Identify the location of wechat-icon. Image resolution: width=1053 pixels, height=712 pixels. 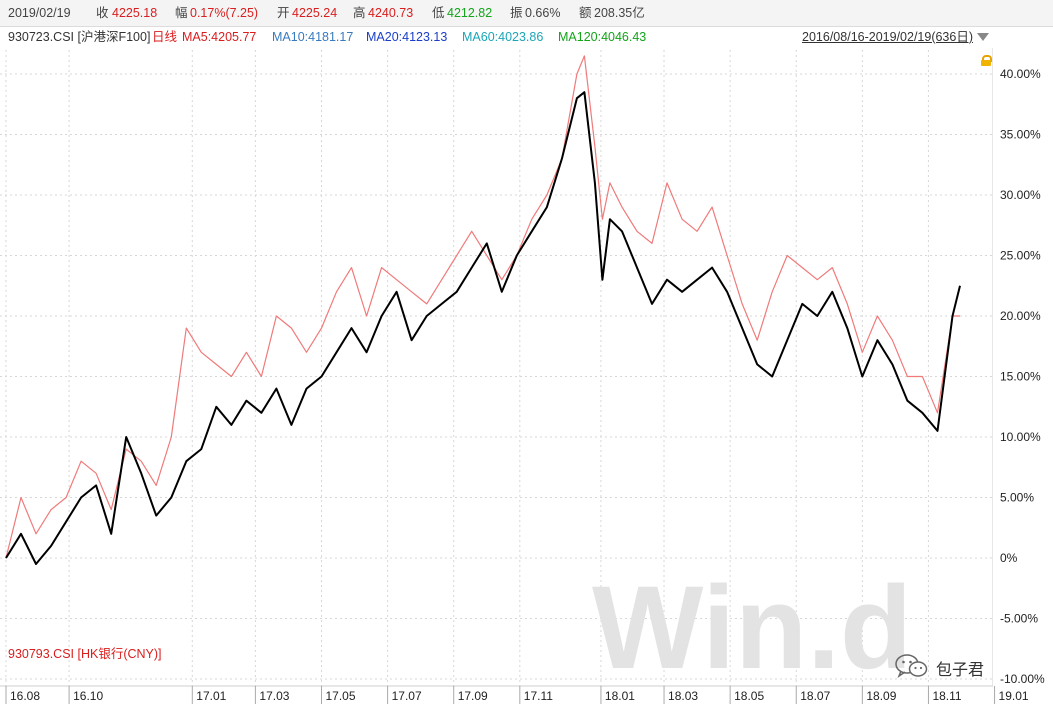
(911, 666).